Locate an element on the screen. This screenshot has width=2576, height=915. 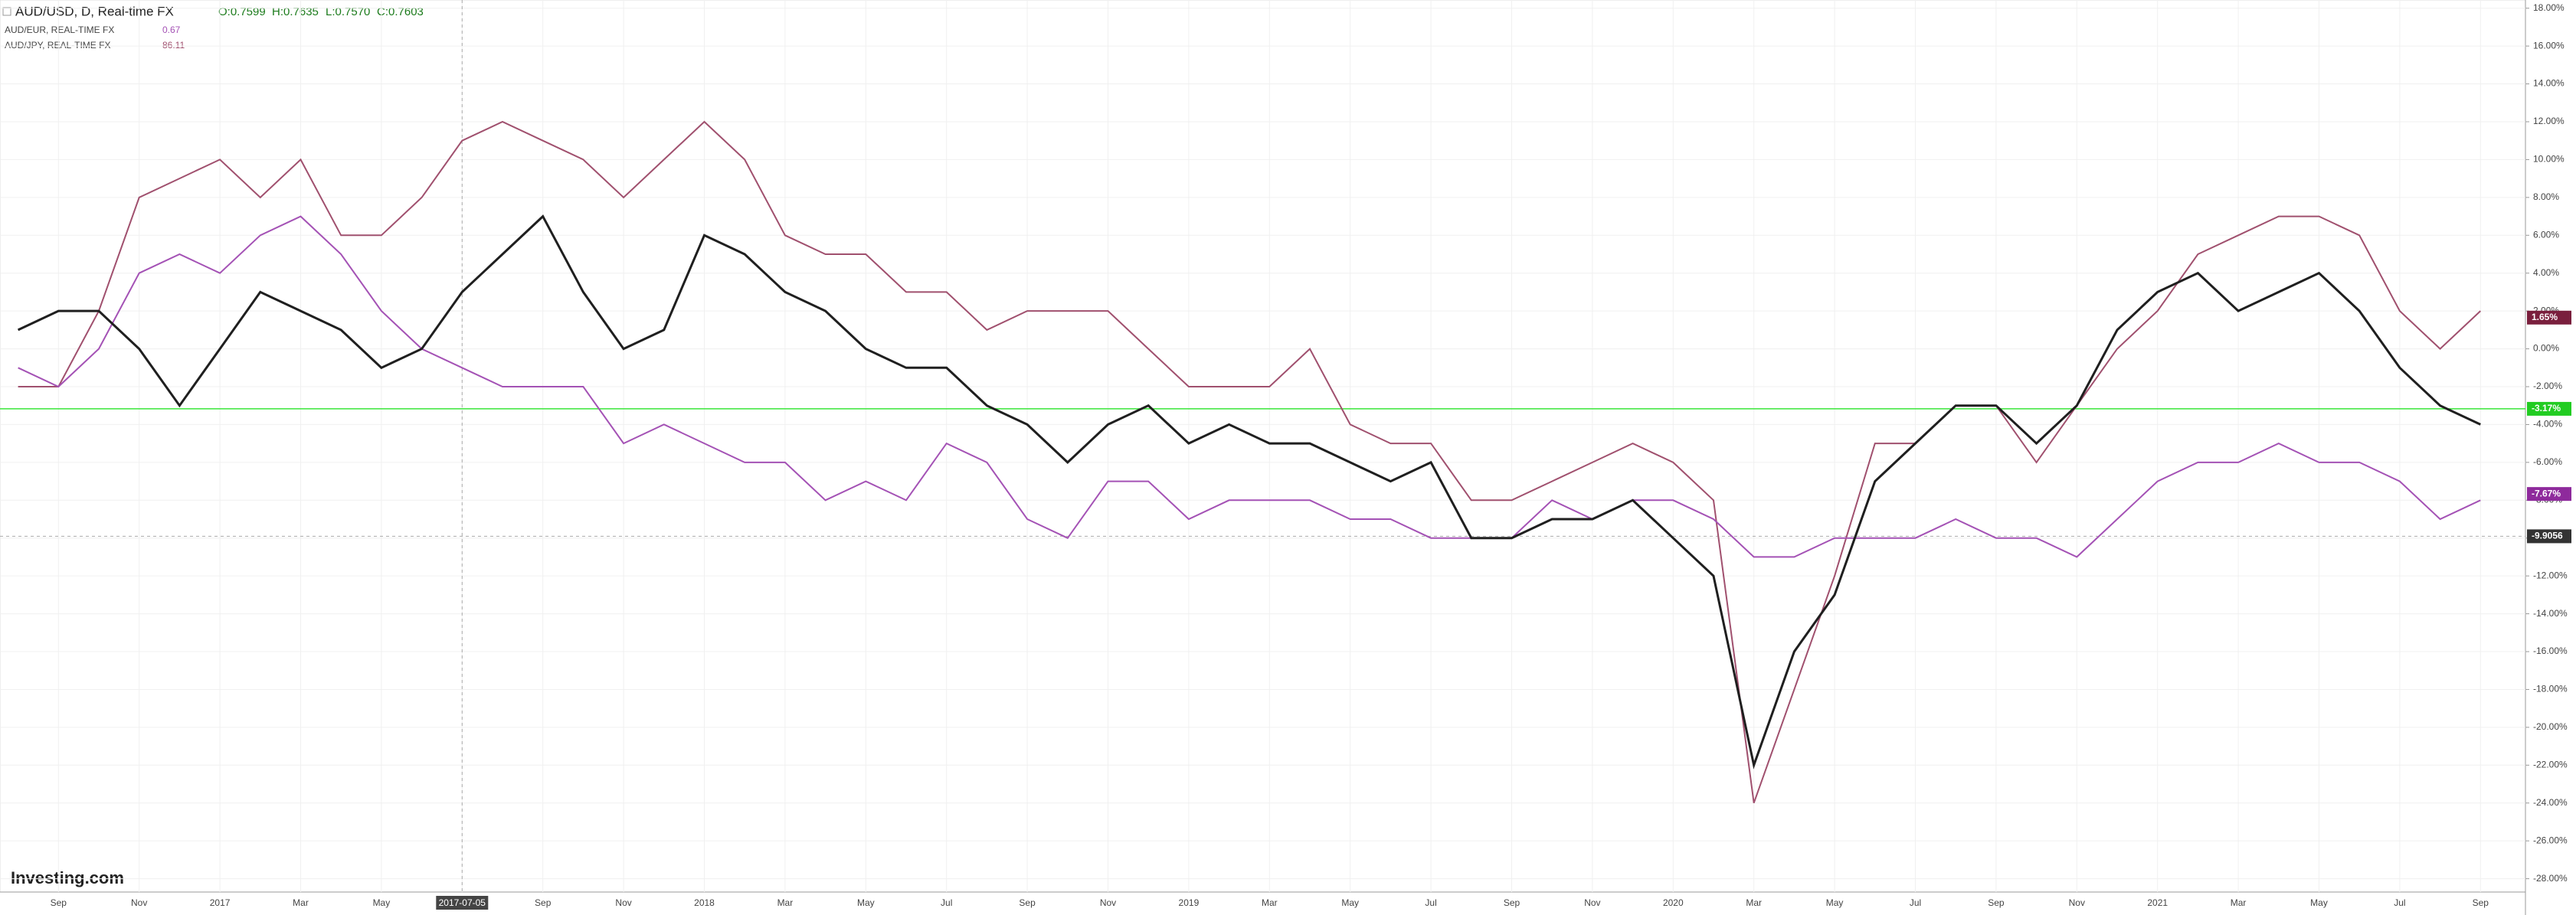
brand-logo: Investing.com is located at coordinates (67, 877).